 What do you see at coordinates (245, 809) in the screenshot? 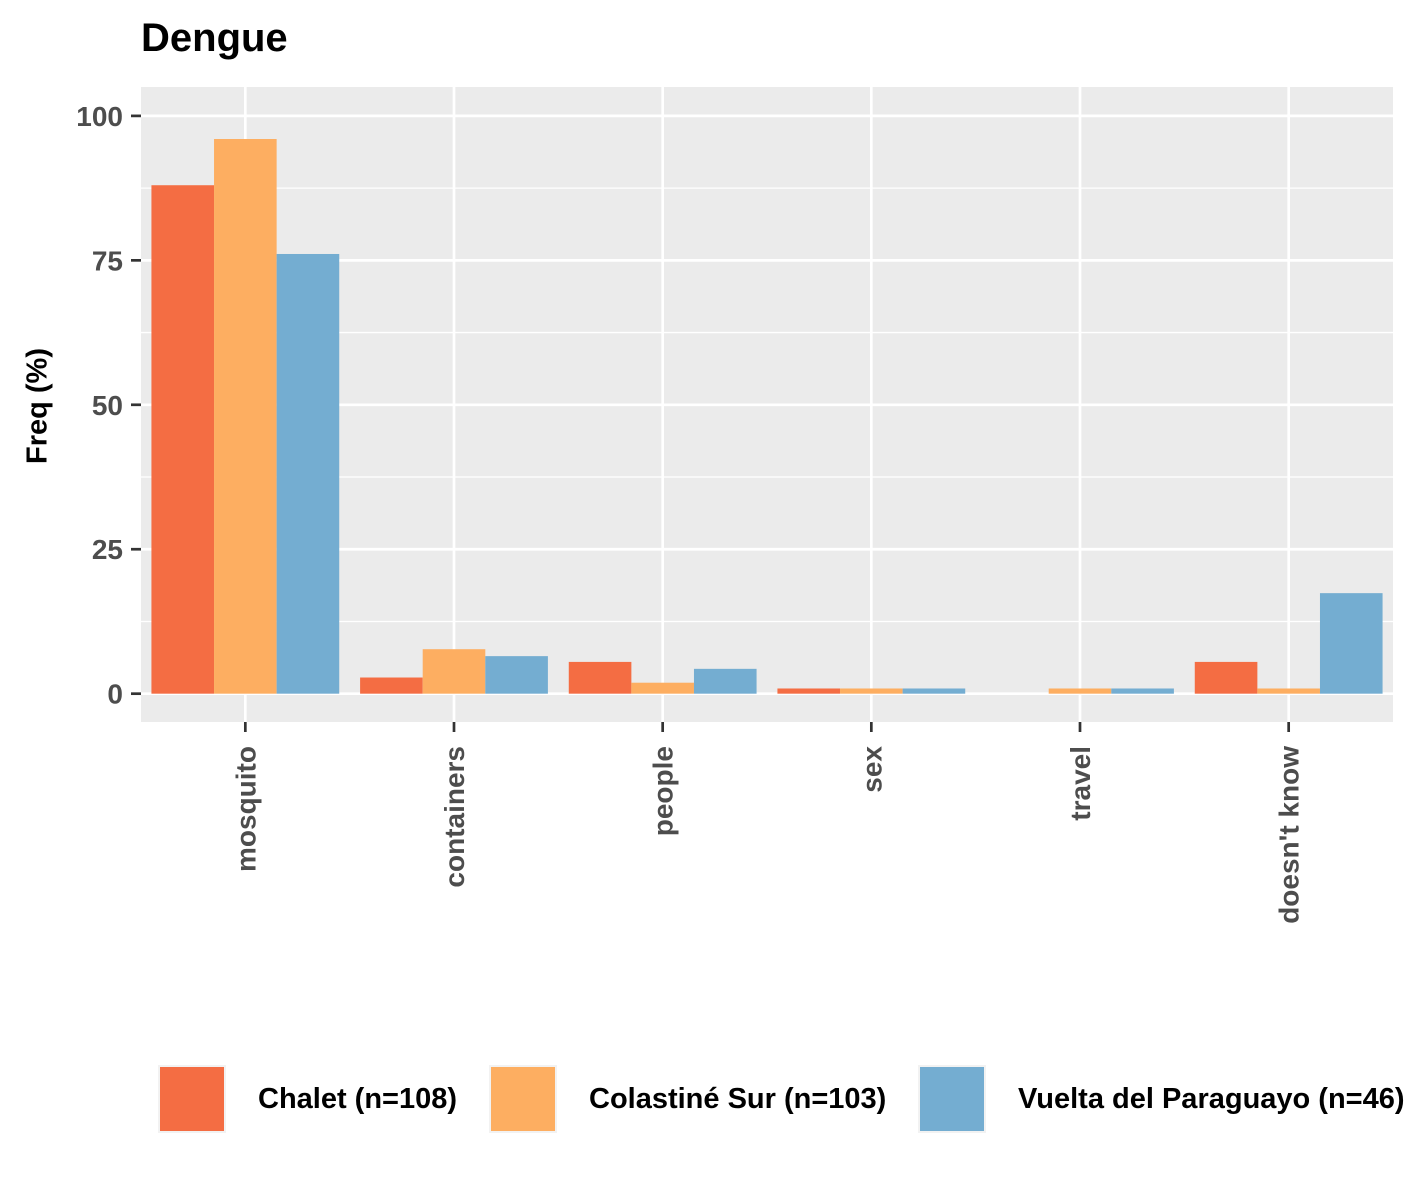
I see `x-tick-label: mosquito` at bounding box center [245, 809].